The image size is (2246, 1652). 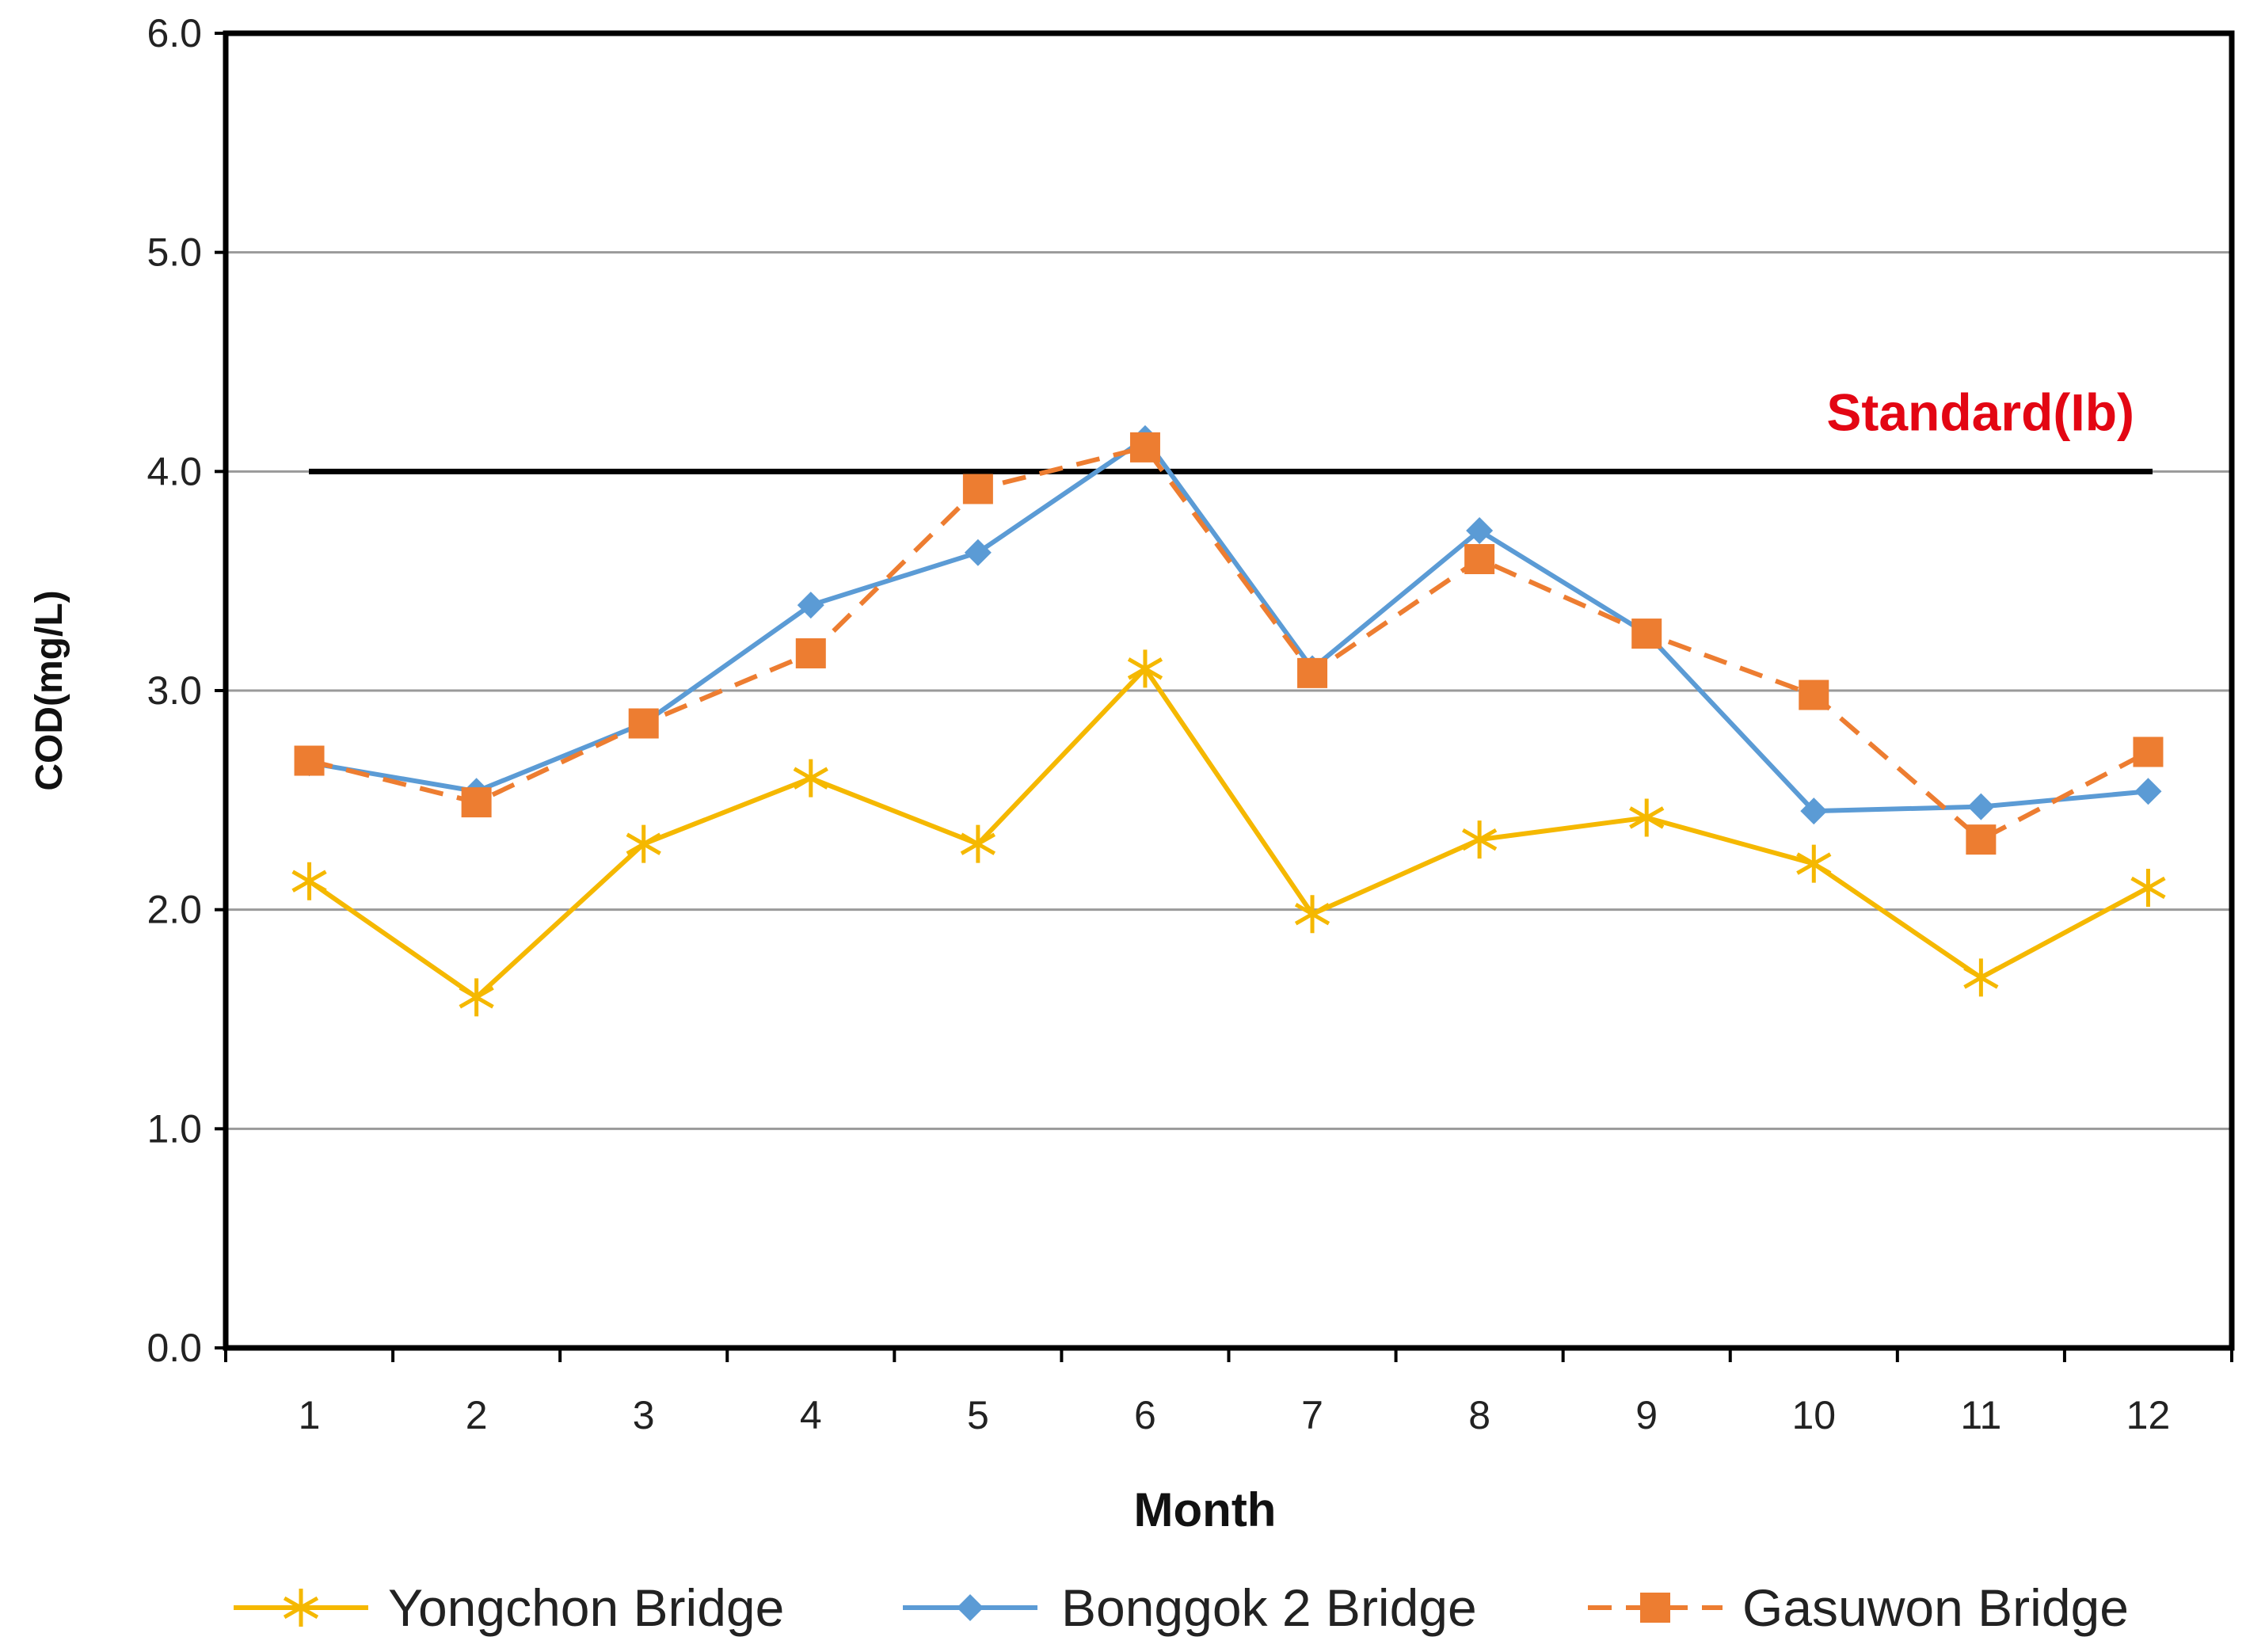 What do you see at coordinates (1980, 412) in the screenshot?
I see `standard-label: Standard(Ib)` at bounding box center [1980, 412].